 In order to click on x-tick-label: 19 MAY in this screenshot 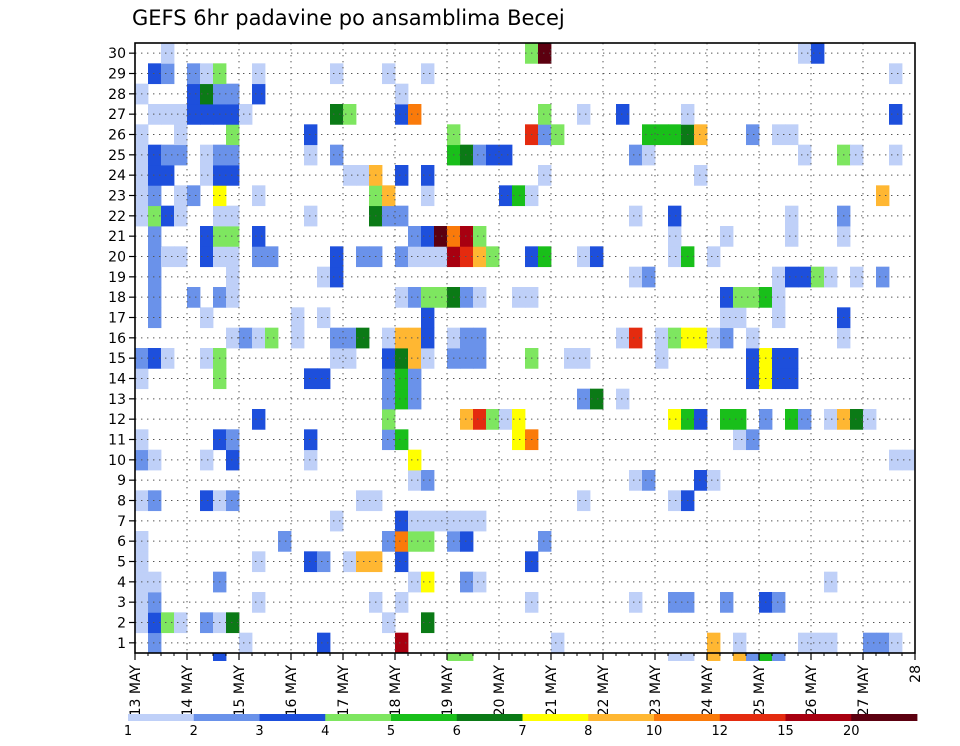, I will do `click(448, 691)`.